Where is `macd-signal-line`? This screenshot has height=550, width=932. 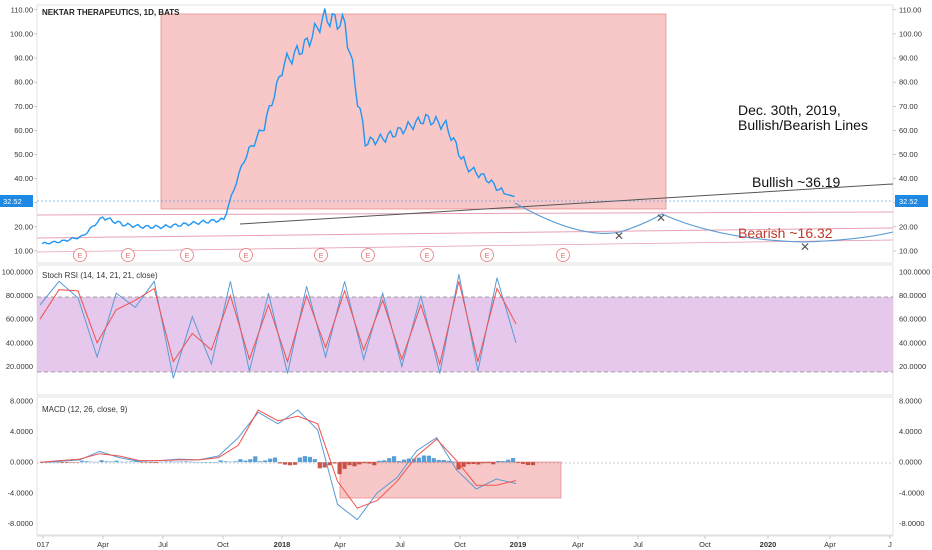 macd-signal-line is located at coordinates (278, 459).